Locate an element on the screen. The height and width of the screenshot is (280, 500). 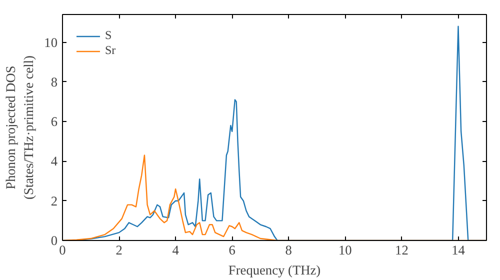
y-tick-label: 6 is located at coordinates (54, 122).